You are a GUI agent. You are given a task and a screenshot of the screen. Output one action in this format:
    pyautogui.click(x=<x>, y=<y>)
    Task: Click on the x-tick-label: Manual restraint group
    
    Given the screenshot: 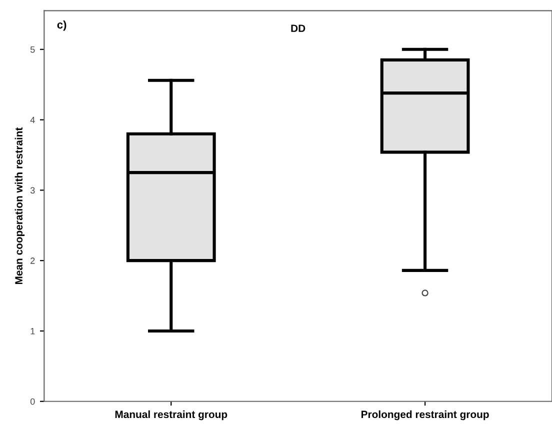 What is the action you would take?
    pyautogui.click(x=171, y=415)
    